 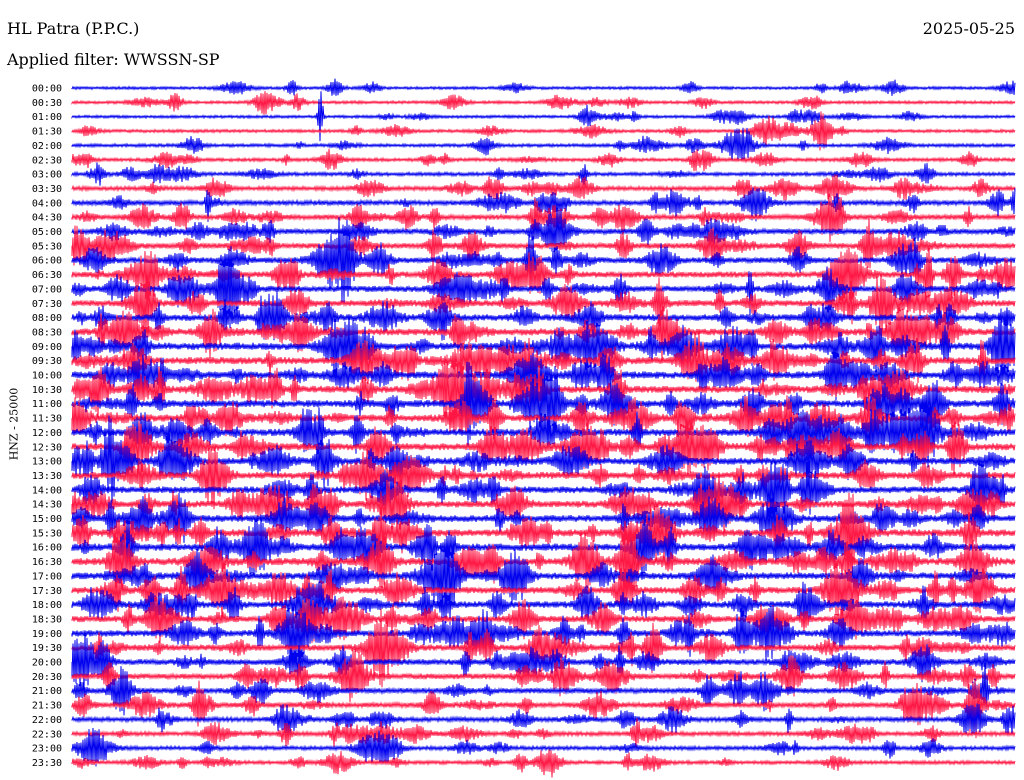 What do you see at coordinates (47, 146) in the screenshot?
I see `time-label-0200: 02:00` at bounding box center [47, 146].